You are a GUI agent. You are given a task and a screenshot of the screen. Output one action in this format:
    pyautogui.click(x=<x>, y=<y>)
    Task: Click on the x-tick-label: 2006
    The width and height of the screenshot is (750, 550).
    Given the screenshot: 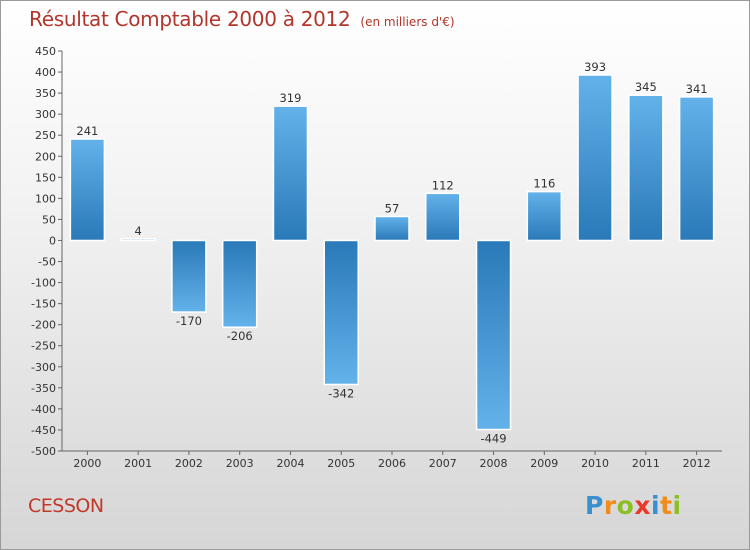 What is the action you would take?
    pyautogui.click(x=392, y=463)
    